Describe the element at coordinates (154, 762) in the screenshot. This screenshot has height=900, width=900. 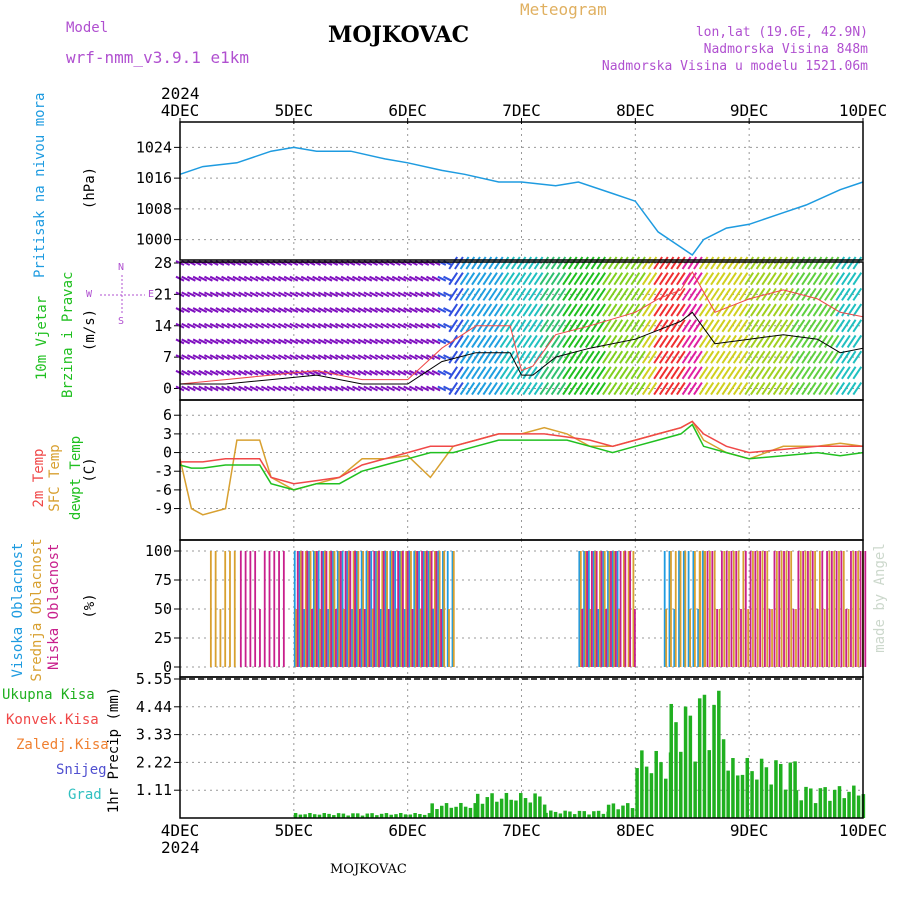
I see `y-tick-label: 2.22` at that location.